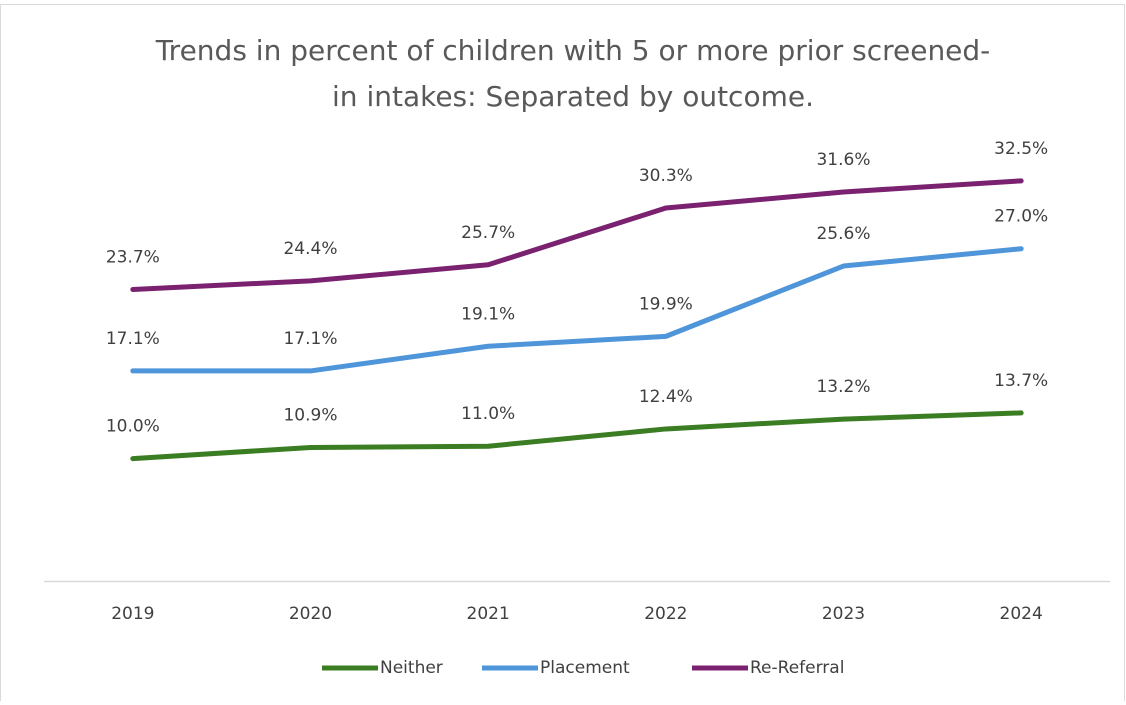  What do you see at coordinates (488, 233) in the screenshot?
I see `data-label: 25.7%` at bounding box center [488, 233].